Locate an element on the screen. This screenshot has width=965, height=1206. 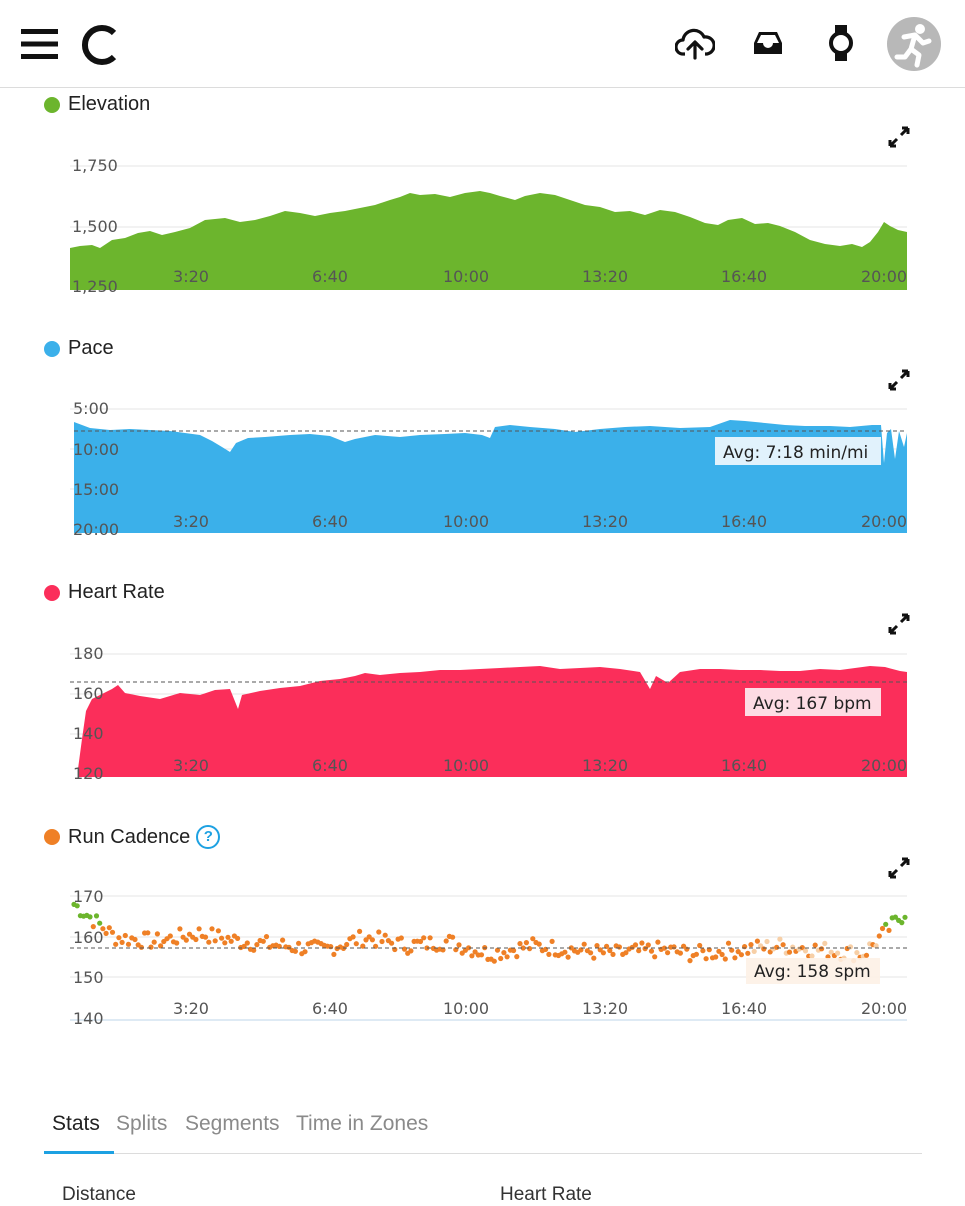
pace-ytick: 5:00 is located at coordinates (91, 408).